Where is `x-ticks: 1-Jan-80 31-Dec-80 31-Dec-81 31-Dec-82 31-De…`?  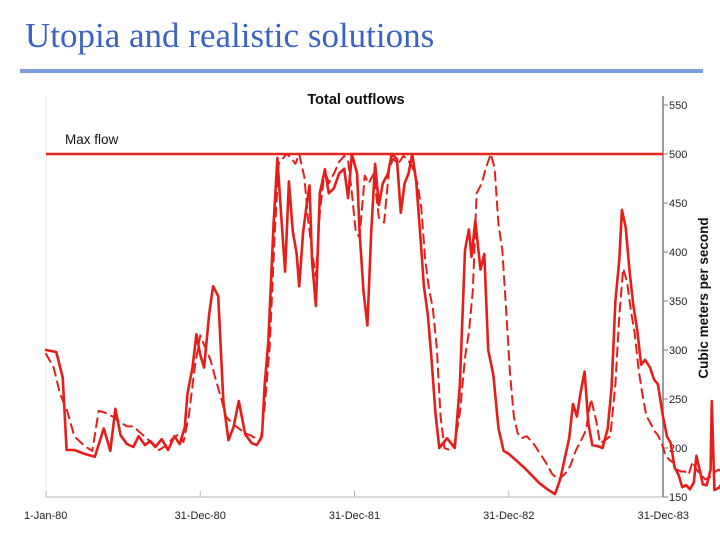
x-ticks: 1-Jan-80 31-Dec-80 31-Dec-81 31-Dec-82 31-De… is located at coordinates (356, 506).